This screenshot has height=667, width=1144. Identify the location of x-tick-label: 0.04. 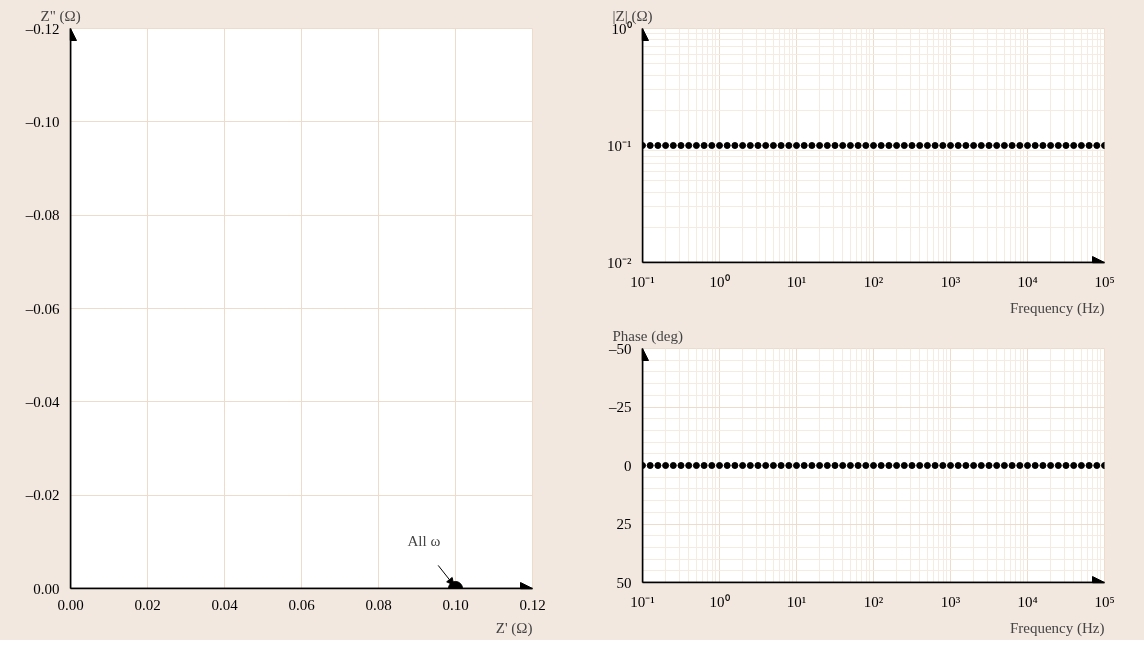
(225, 604).